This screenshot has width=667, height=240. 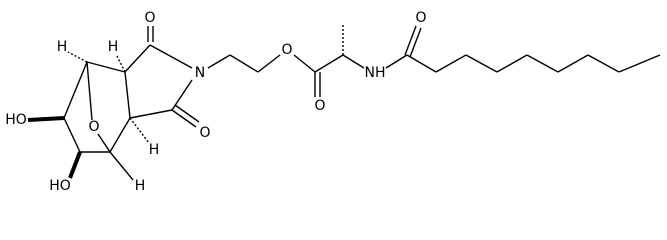 What do you see at coordinates (375, 73) in the screenshot?
I see `atom-label: NH` at bounding box center [375, 73].